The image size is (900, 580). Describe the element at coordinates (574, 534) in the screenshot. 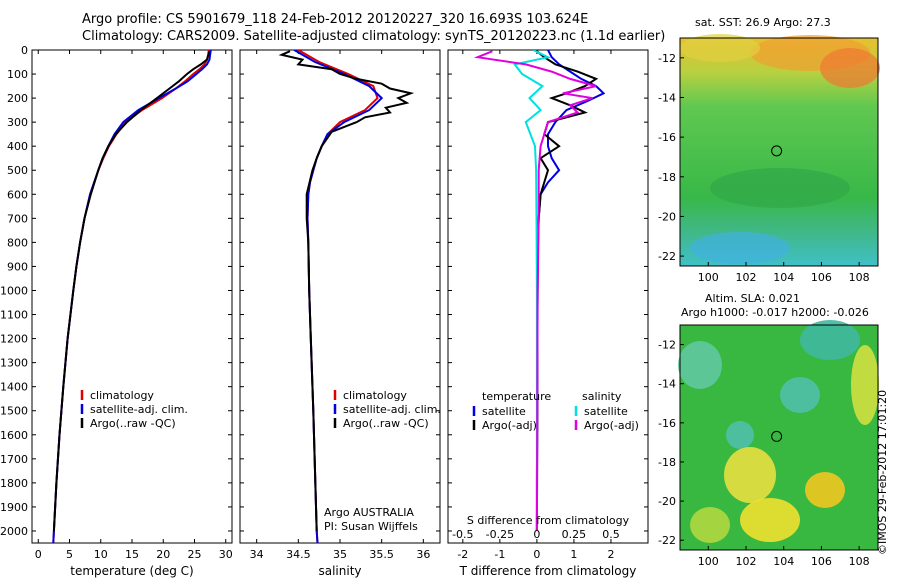

I see `s-tick-label: 0.25` at that location.